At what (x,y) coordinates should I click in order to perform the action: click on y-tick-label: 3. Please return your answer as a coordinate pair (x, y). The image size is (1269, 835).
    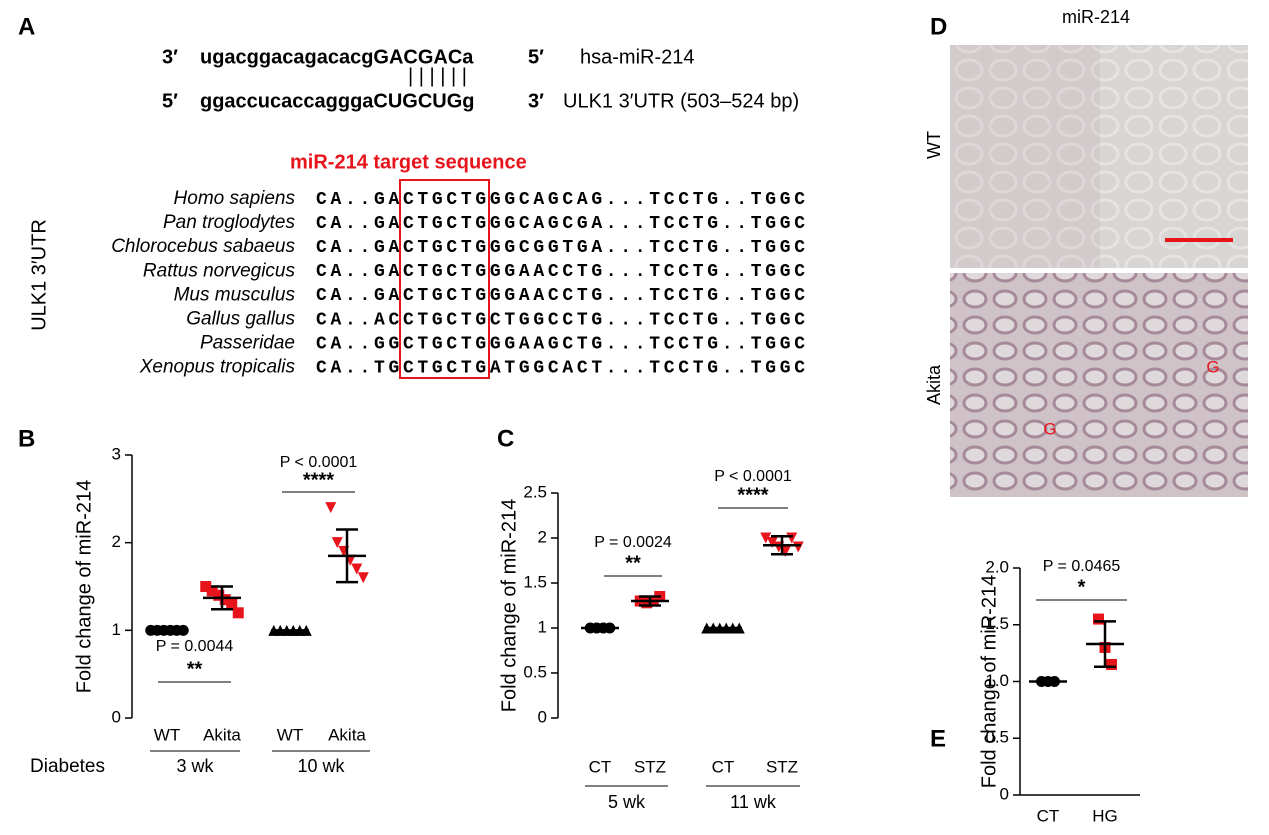
    Looking at the image, I should click on (116, 453).